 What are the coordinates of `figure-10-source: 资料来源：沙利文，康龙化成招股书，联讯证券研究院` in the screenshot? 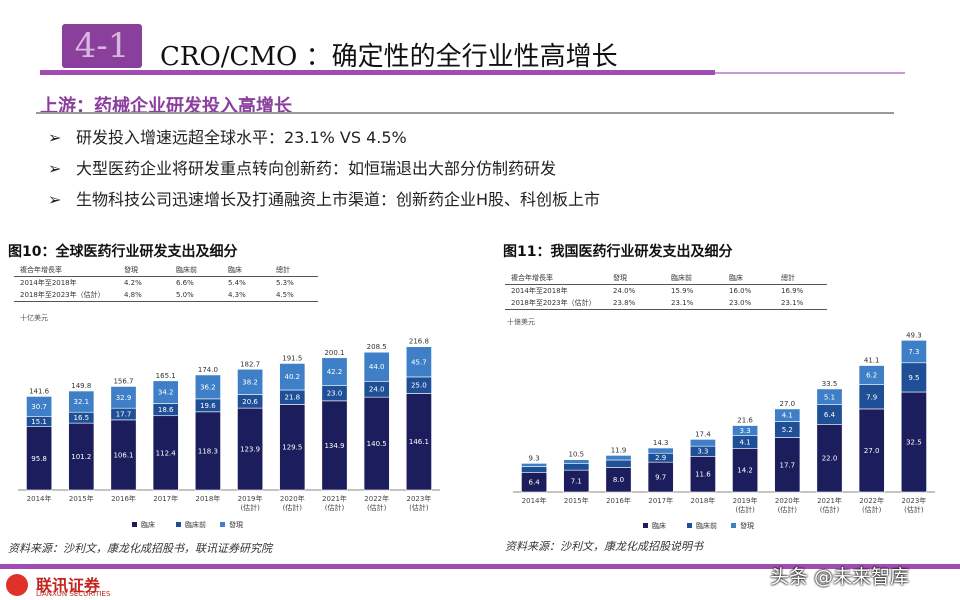 It's located at (140, 548).